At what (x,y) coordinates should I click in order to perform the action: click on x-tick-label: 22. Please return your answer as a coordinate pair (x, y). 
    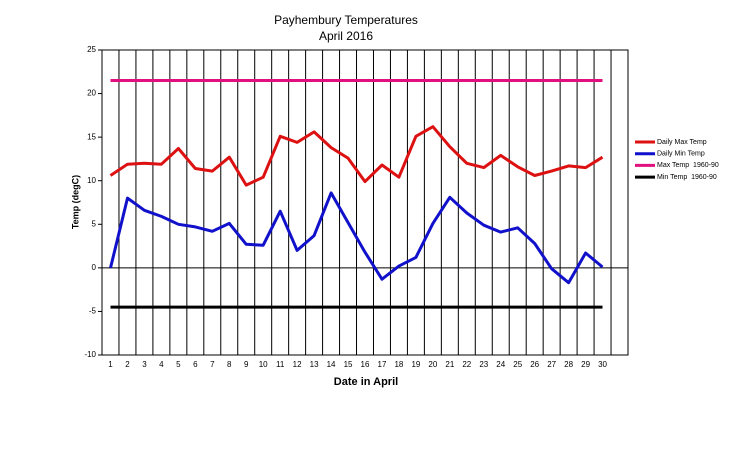
    Looking at the image, I should click on (466, 364).